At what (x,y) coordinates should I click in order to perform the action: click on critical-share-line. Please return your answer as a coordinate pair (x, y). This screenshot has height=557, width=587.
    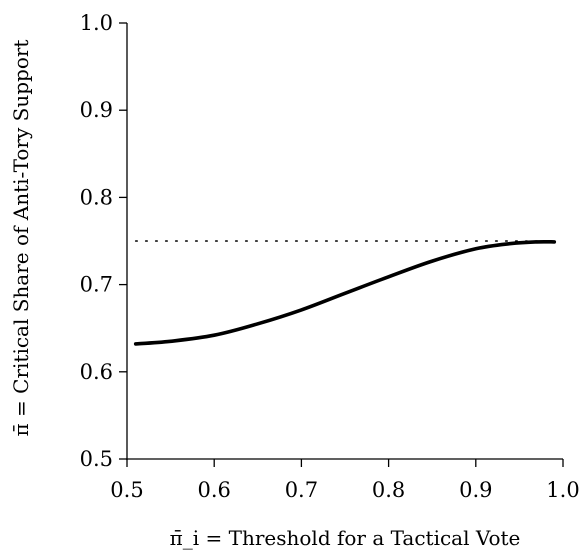
    Looking at the image, I should click on (345, 292).